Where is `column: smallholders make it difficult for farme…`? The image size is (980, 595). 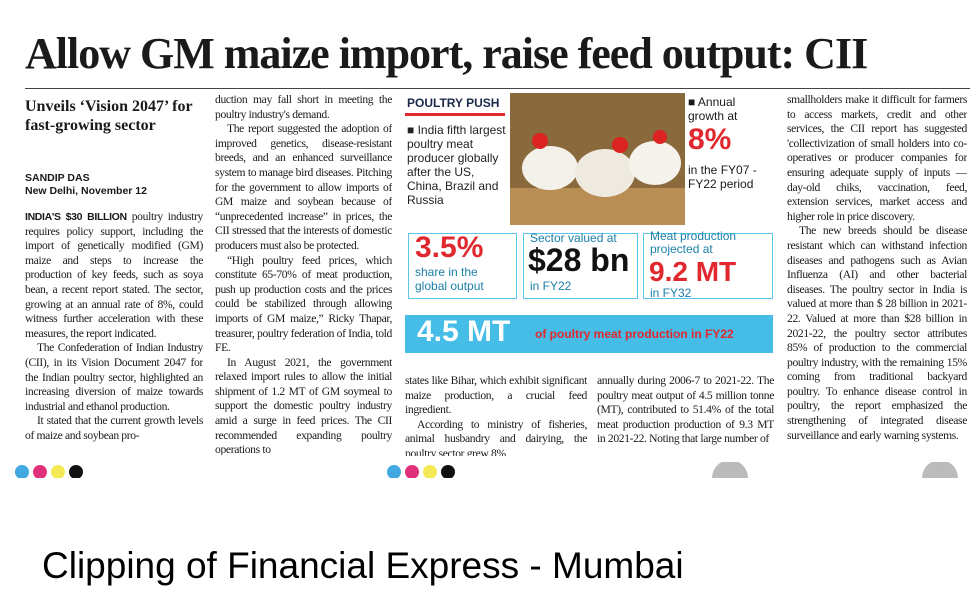
column: smallholders make it difficult for farme… is located at coordinates (877, 274).